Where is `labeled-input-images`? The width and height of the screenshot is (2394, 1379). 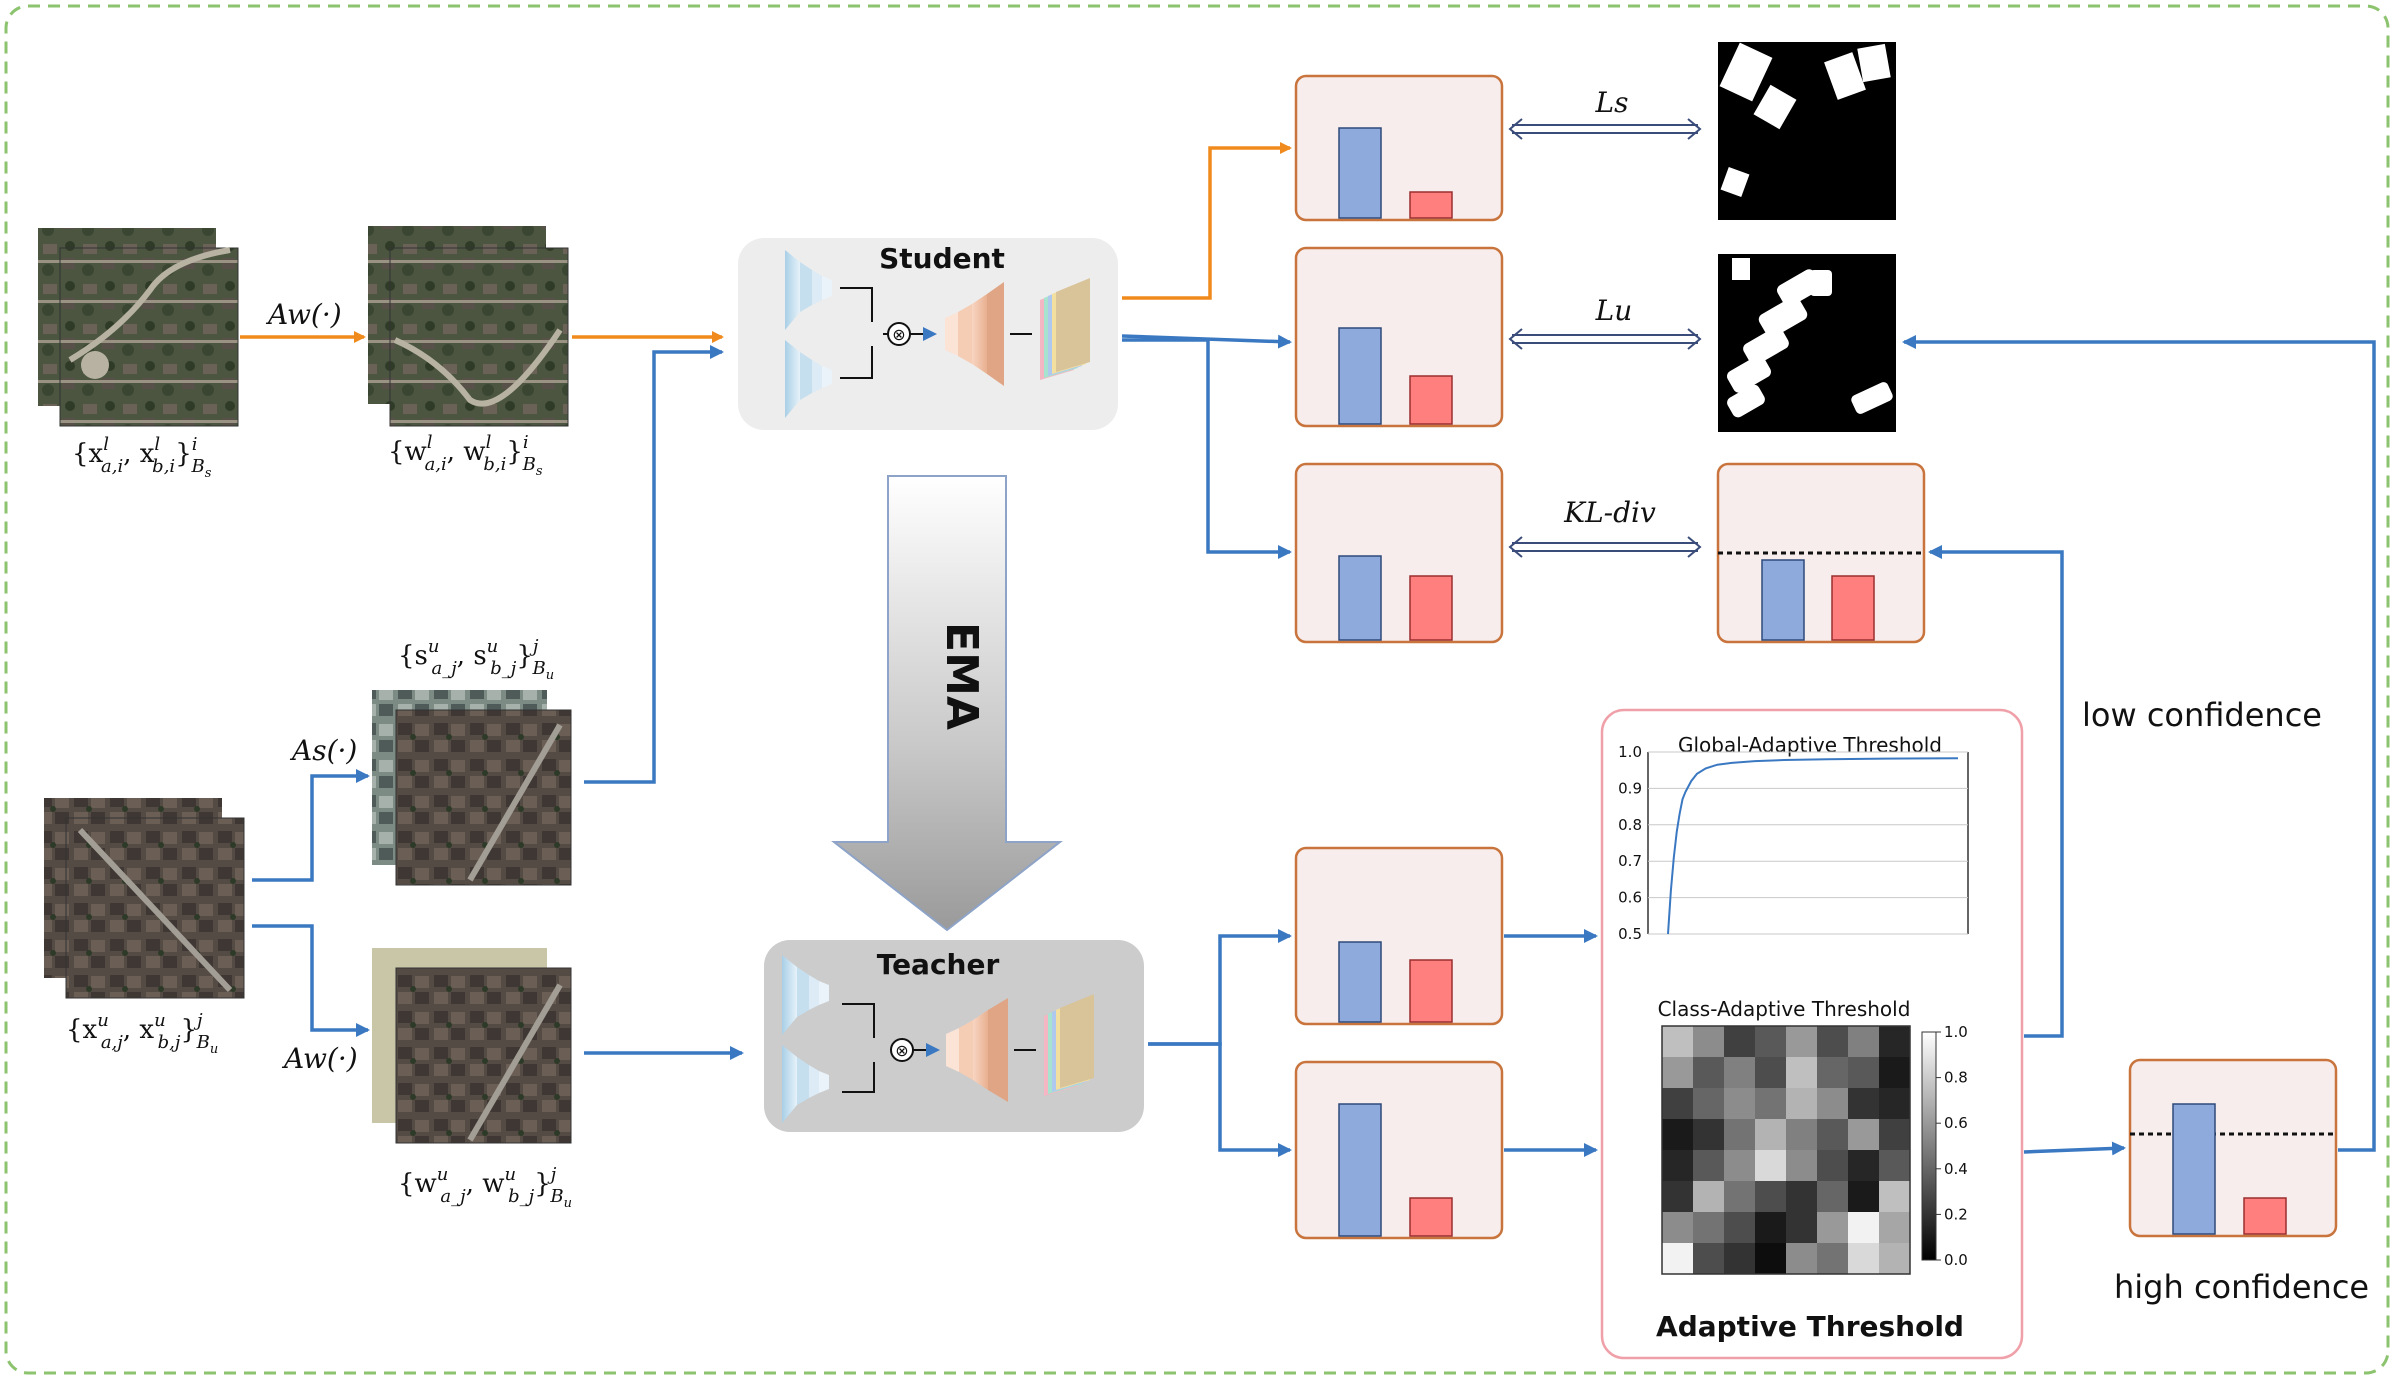
labeled-input-images is located at coordinates (138, 327).